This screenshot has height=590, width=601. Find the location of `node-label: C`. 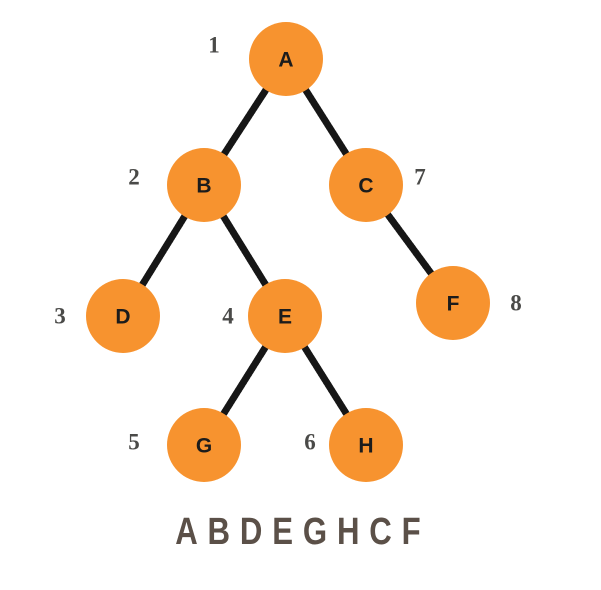

node-label: C is located at coordinates (365, 186).